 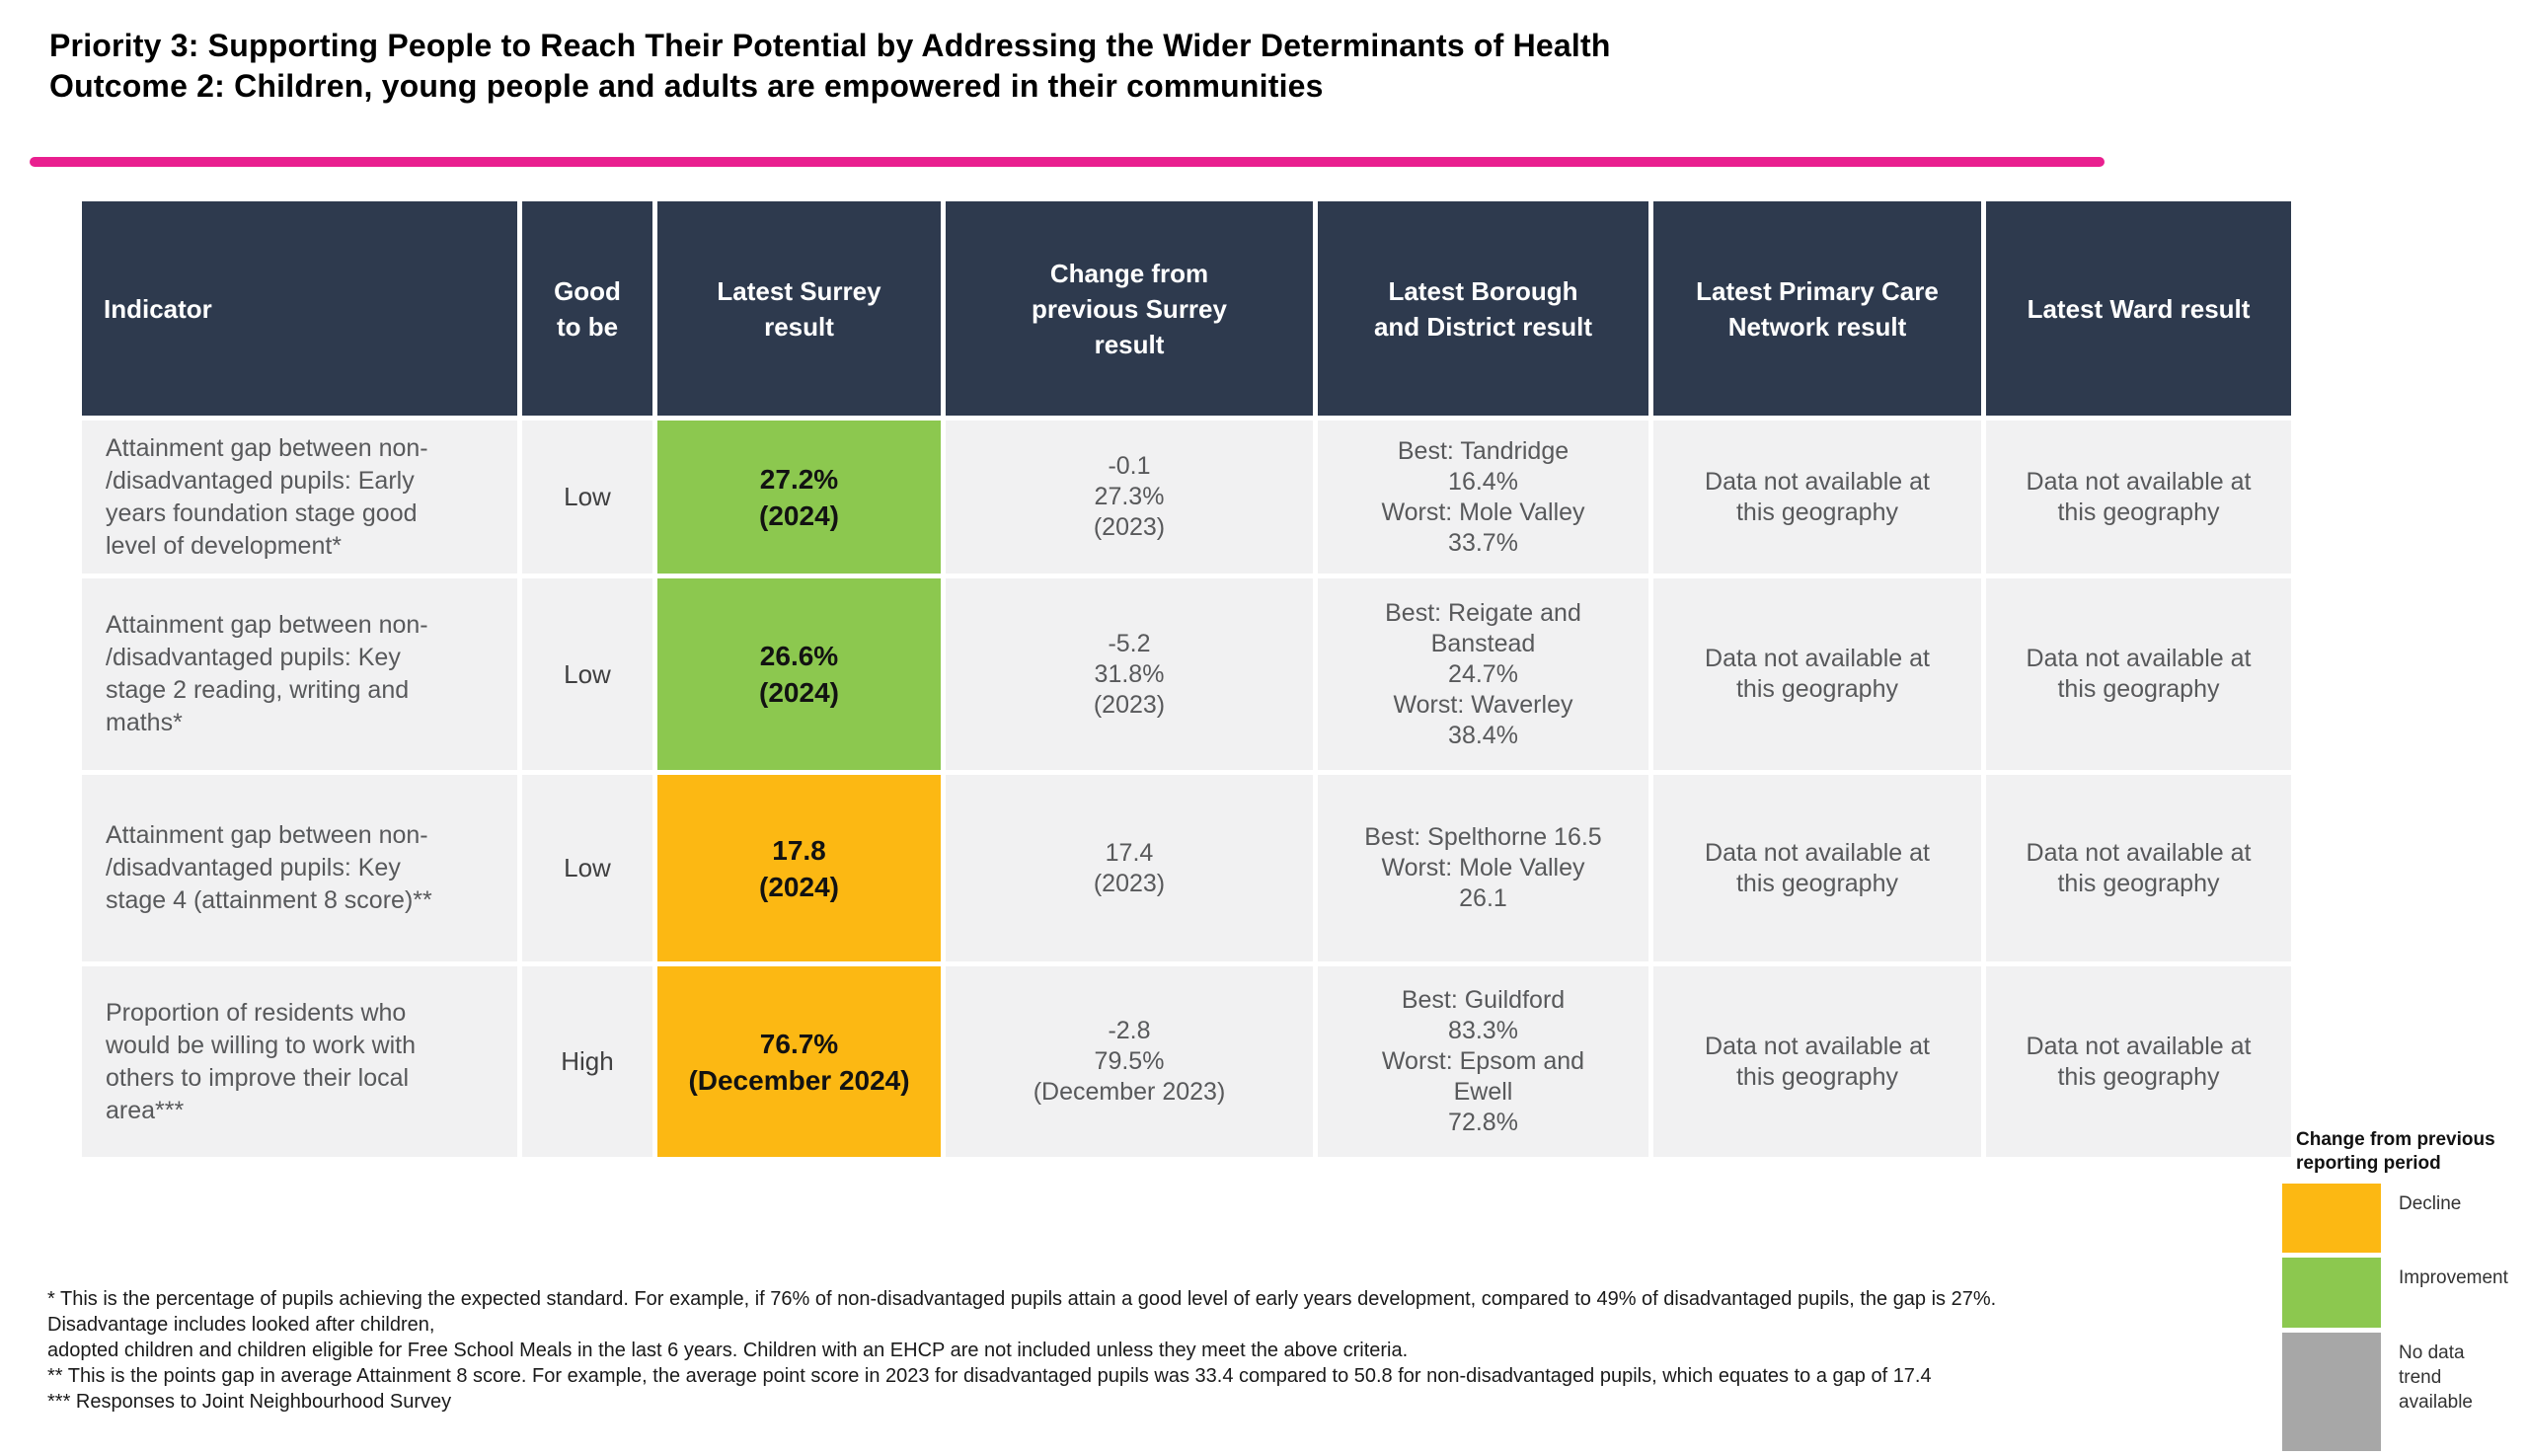 What do you see at coordinates (299, 308) in the screenshot?
I see `column-header-indicator: Indicator` at bounding box center [299, 308].